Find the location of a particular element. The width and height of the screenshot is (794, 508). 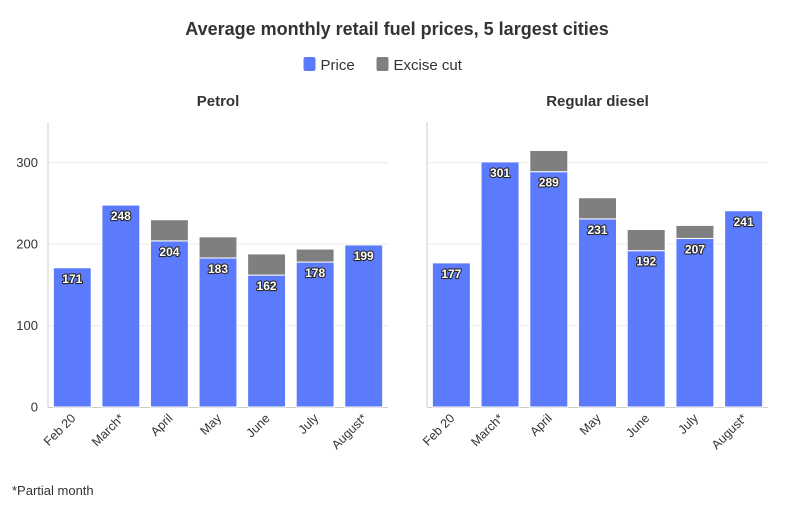

y-tick-label: 200 is located at coordinates (27, 244).